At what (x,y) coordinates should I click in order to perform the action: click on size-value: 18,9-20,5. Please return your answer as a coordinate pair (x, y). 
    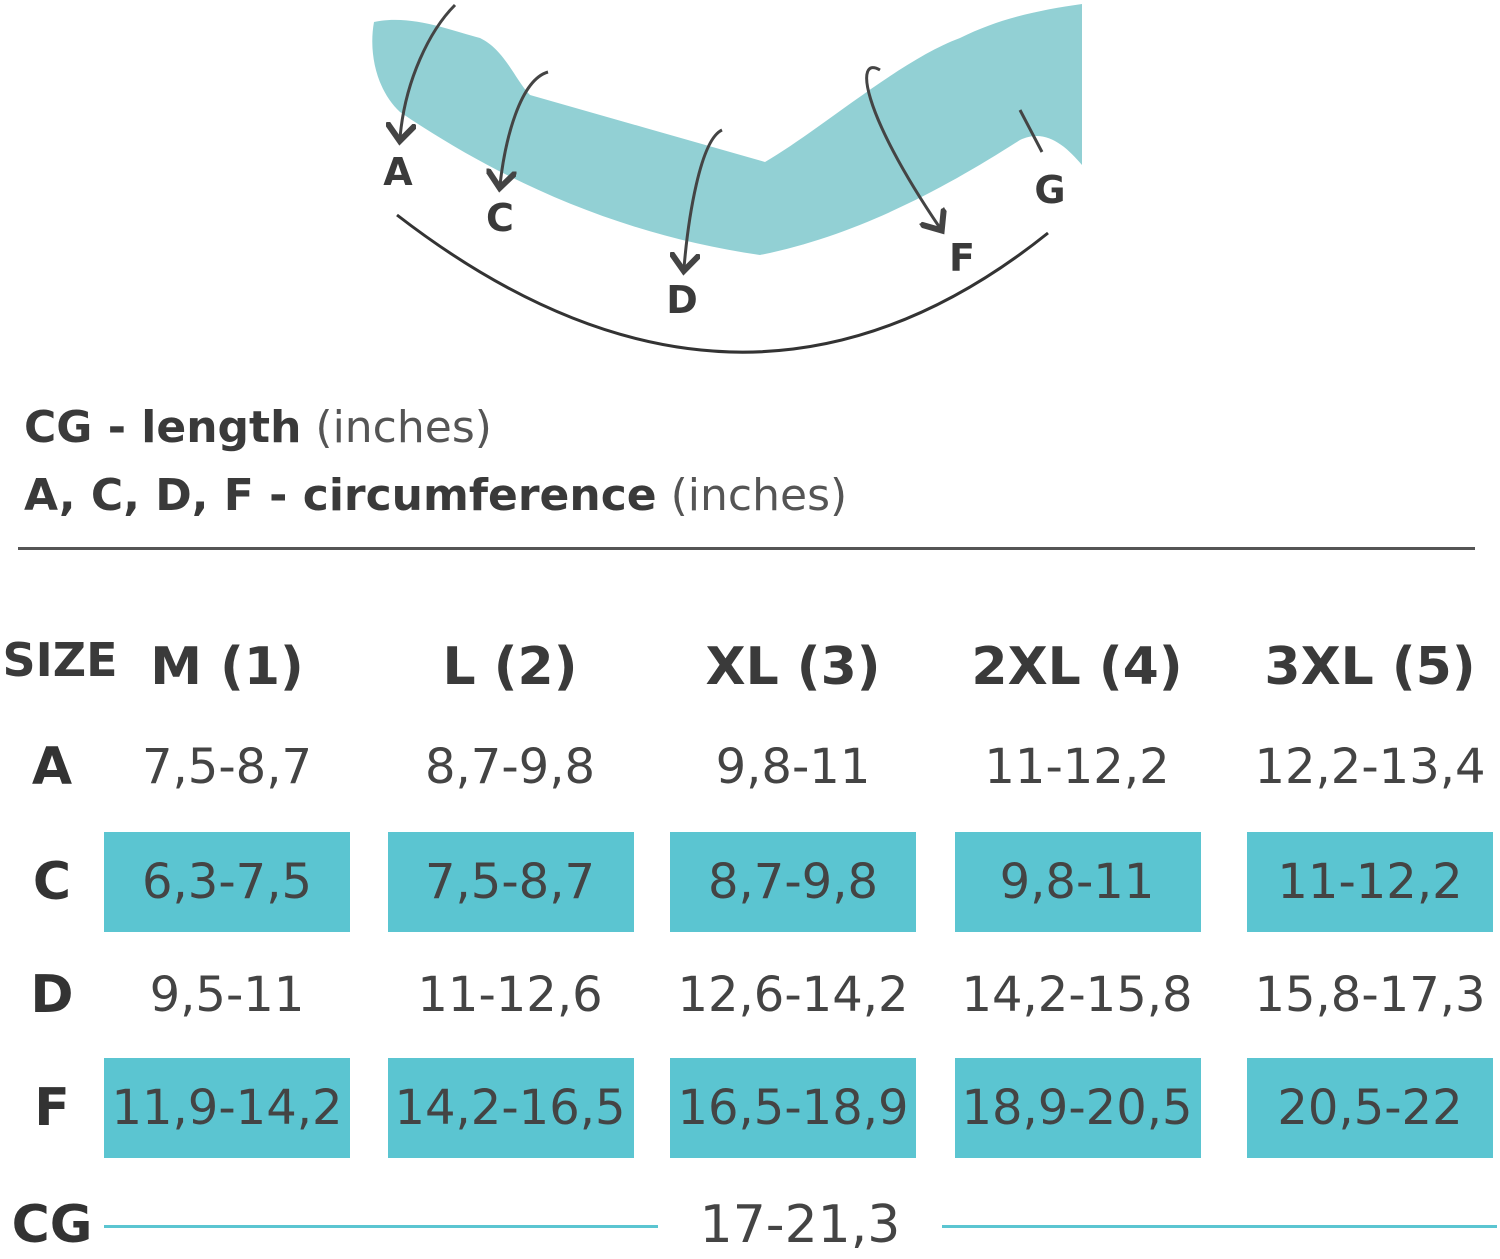
    Looking at the image, I should click on (1077, 1108).